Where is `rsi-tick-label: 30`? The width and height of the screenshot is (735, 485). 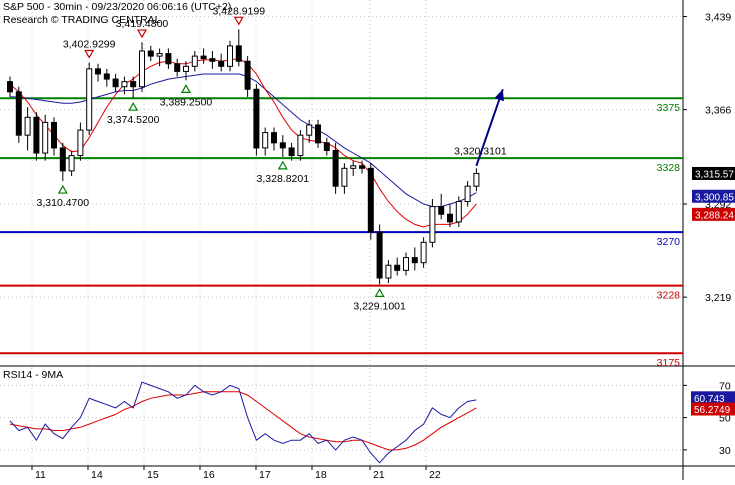 rsi-tick-label: 30 is located at coordinates (725, 451).